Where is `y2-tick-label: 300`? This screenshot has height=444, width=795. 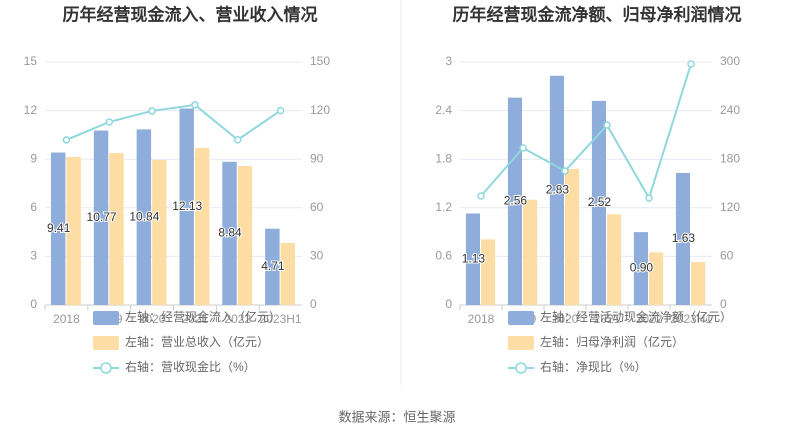
y2-tick-label: 300 is located at coordinates (730, 61).